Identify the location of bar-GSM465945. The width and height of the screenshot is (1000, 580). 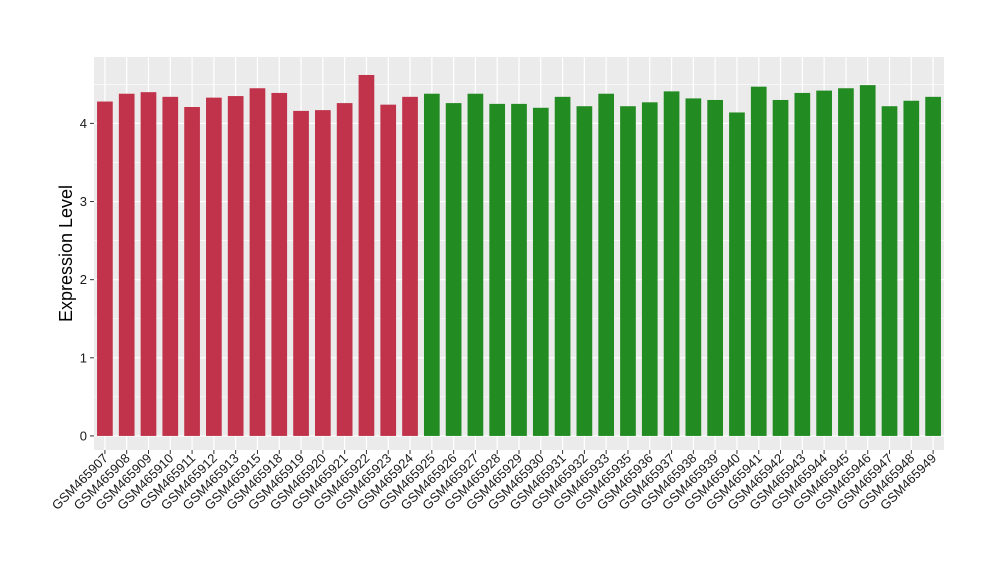
(846, 262).